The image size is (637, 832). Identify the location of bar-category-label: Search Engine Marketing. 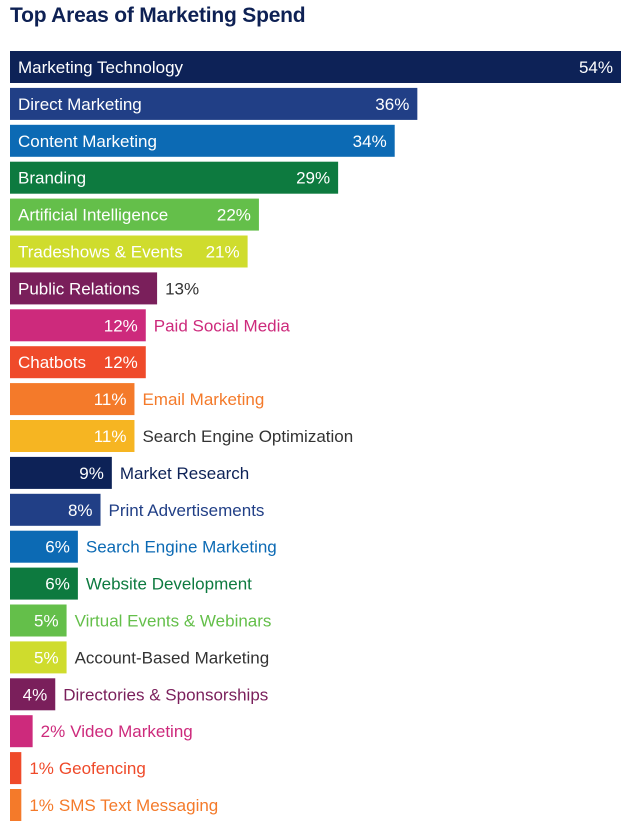
(181, 547).